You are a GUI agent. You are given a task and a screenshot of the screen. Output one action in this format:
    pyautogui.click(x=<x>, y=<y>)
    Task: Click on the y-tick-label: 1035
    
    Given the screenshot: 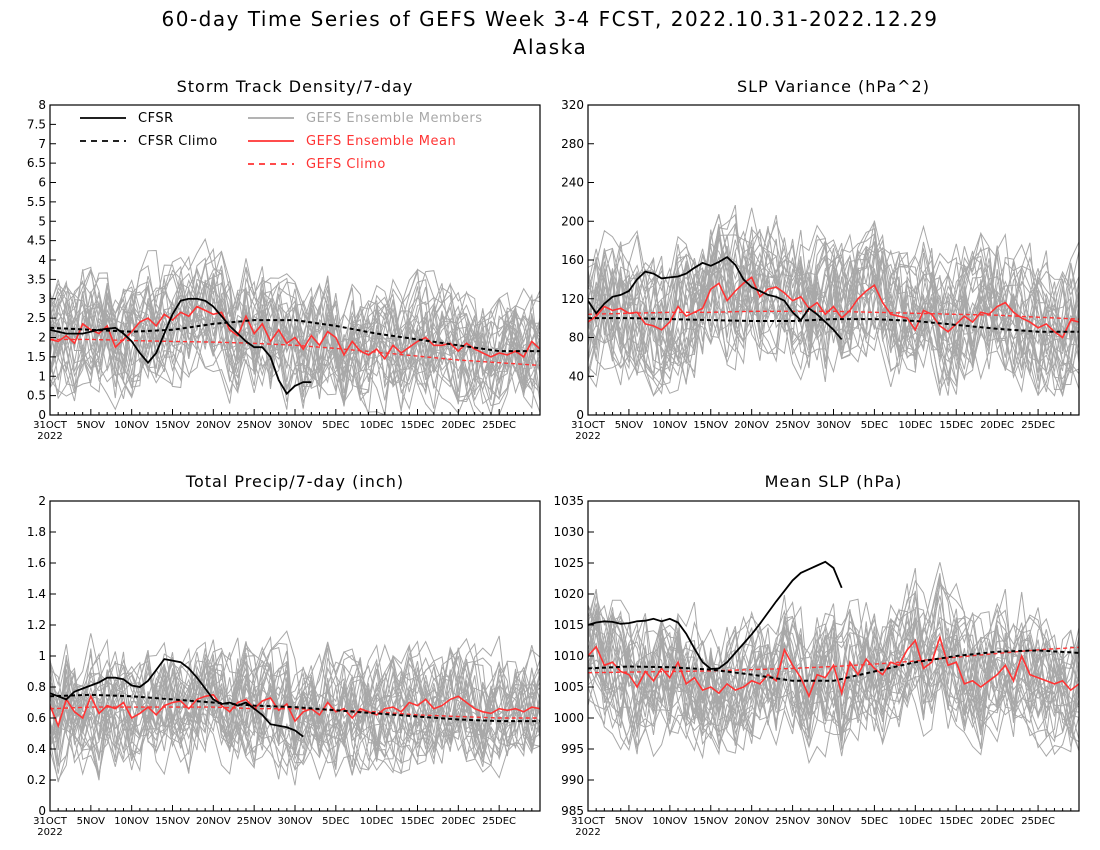 What is the action you would take?
    pyautogui.click(x=568, y=501)
    